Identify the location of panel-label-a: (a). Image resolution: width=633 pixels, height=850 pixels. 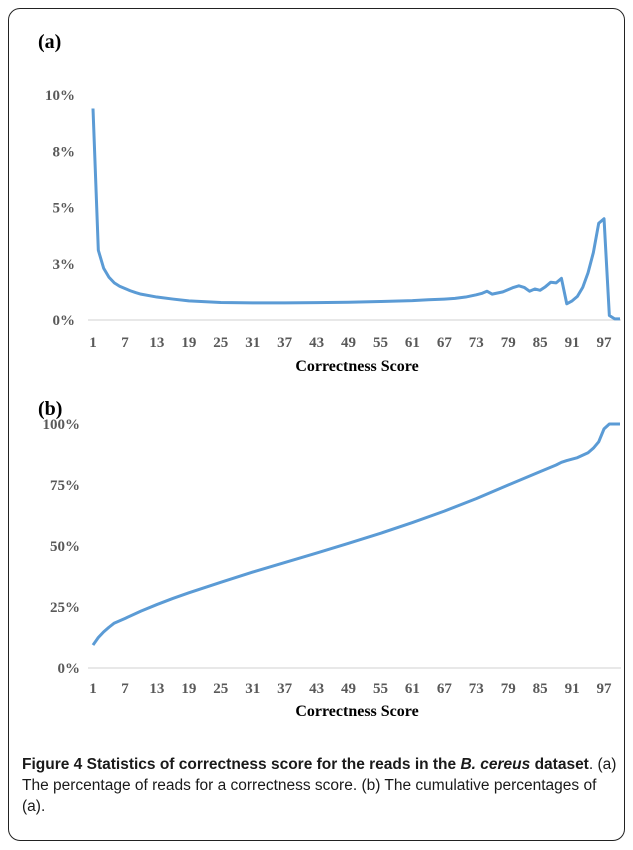
(49, 42).